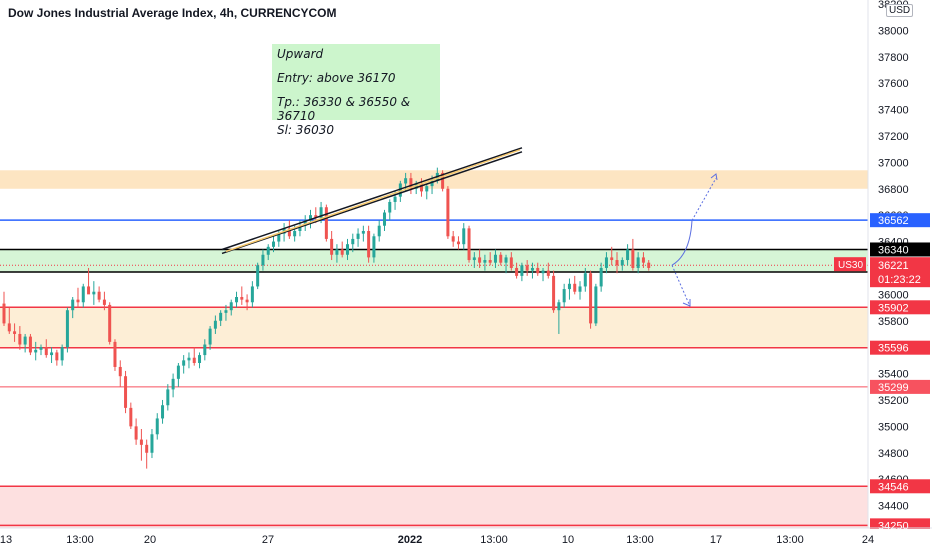 The image size is (932, 550). What do you see at coordinates (900, 10) in the screenshot?
I see `currency-label: USD` at bounding box center [900, 10].